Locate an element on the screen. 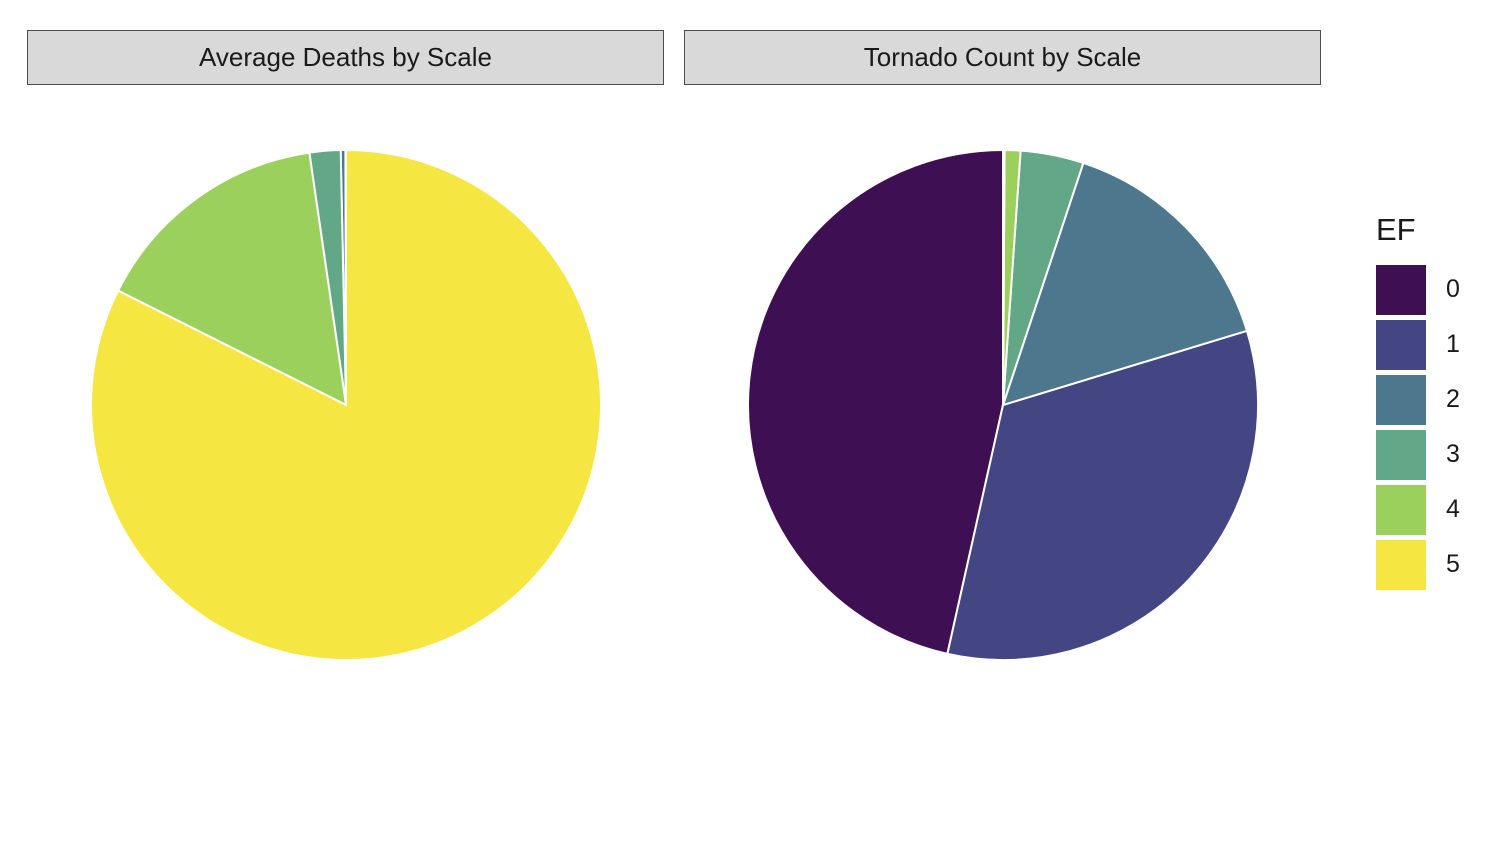 The height and width of the screenshot is (842, 1490). legend-item-2: 2 is located at coordinates (1418, 399).